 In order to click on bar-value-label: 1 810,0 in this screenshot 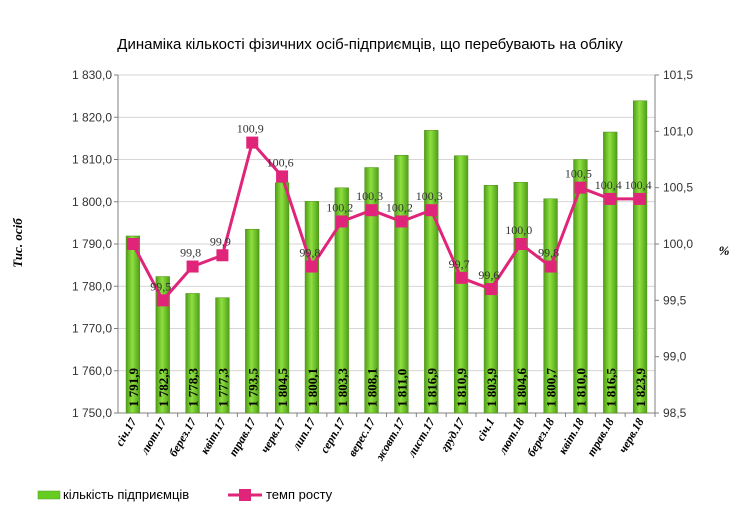, I will do `click(580, 387)`.